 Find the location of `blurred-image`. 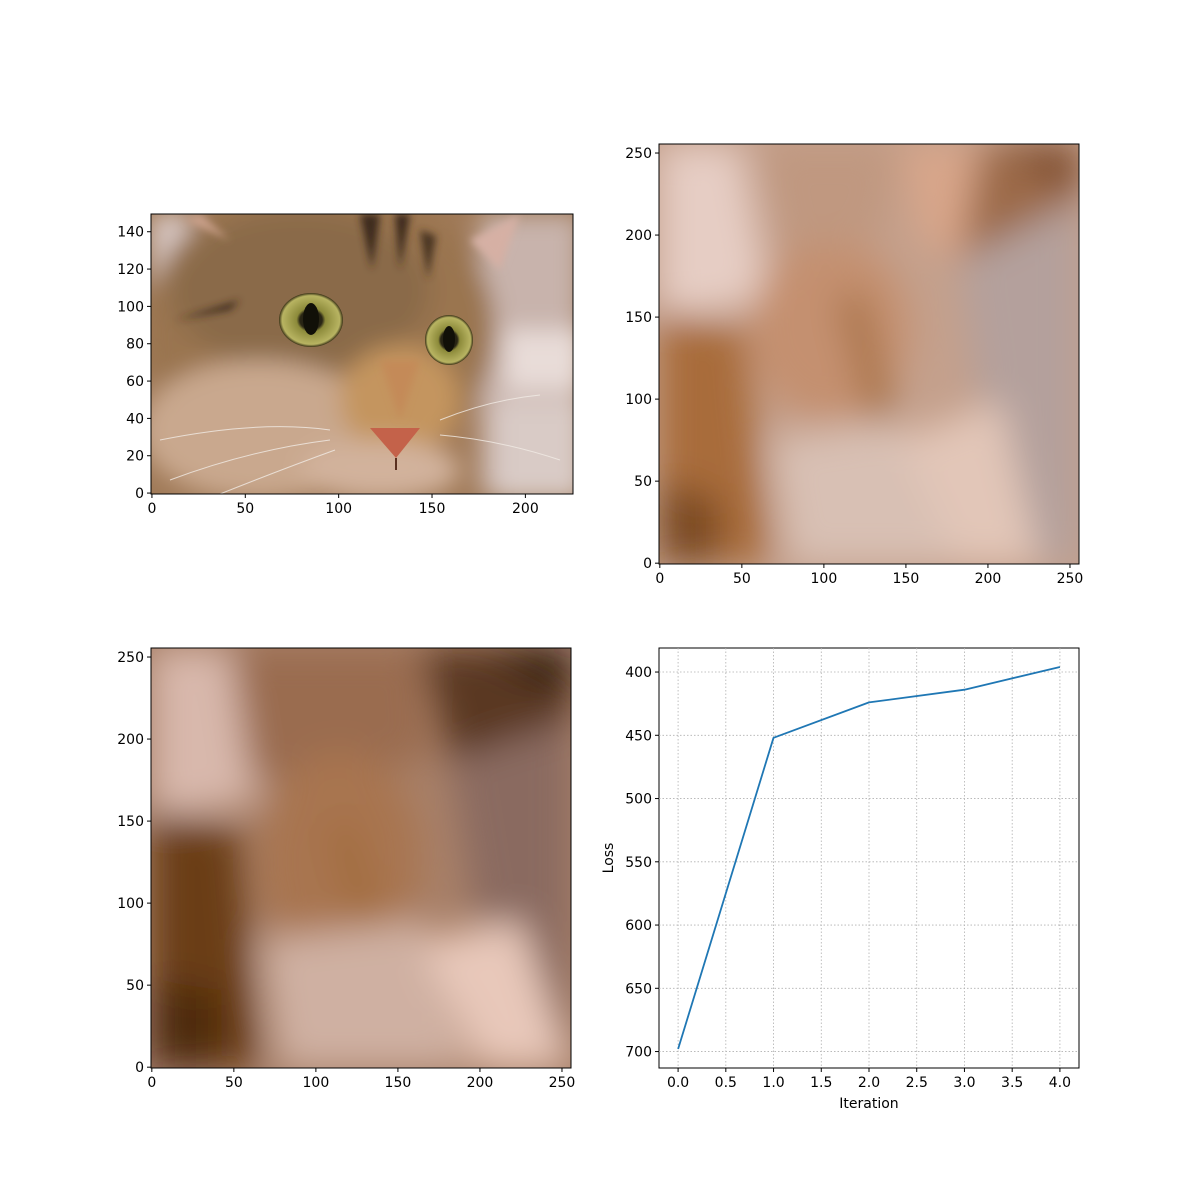

blurred-image is located at coordinates (361, 858).